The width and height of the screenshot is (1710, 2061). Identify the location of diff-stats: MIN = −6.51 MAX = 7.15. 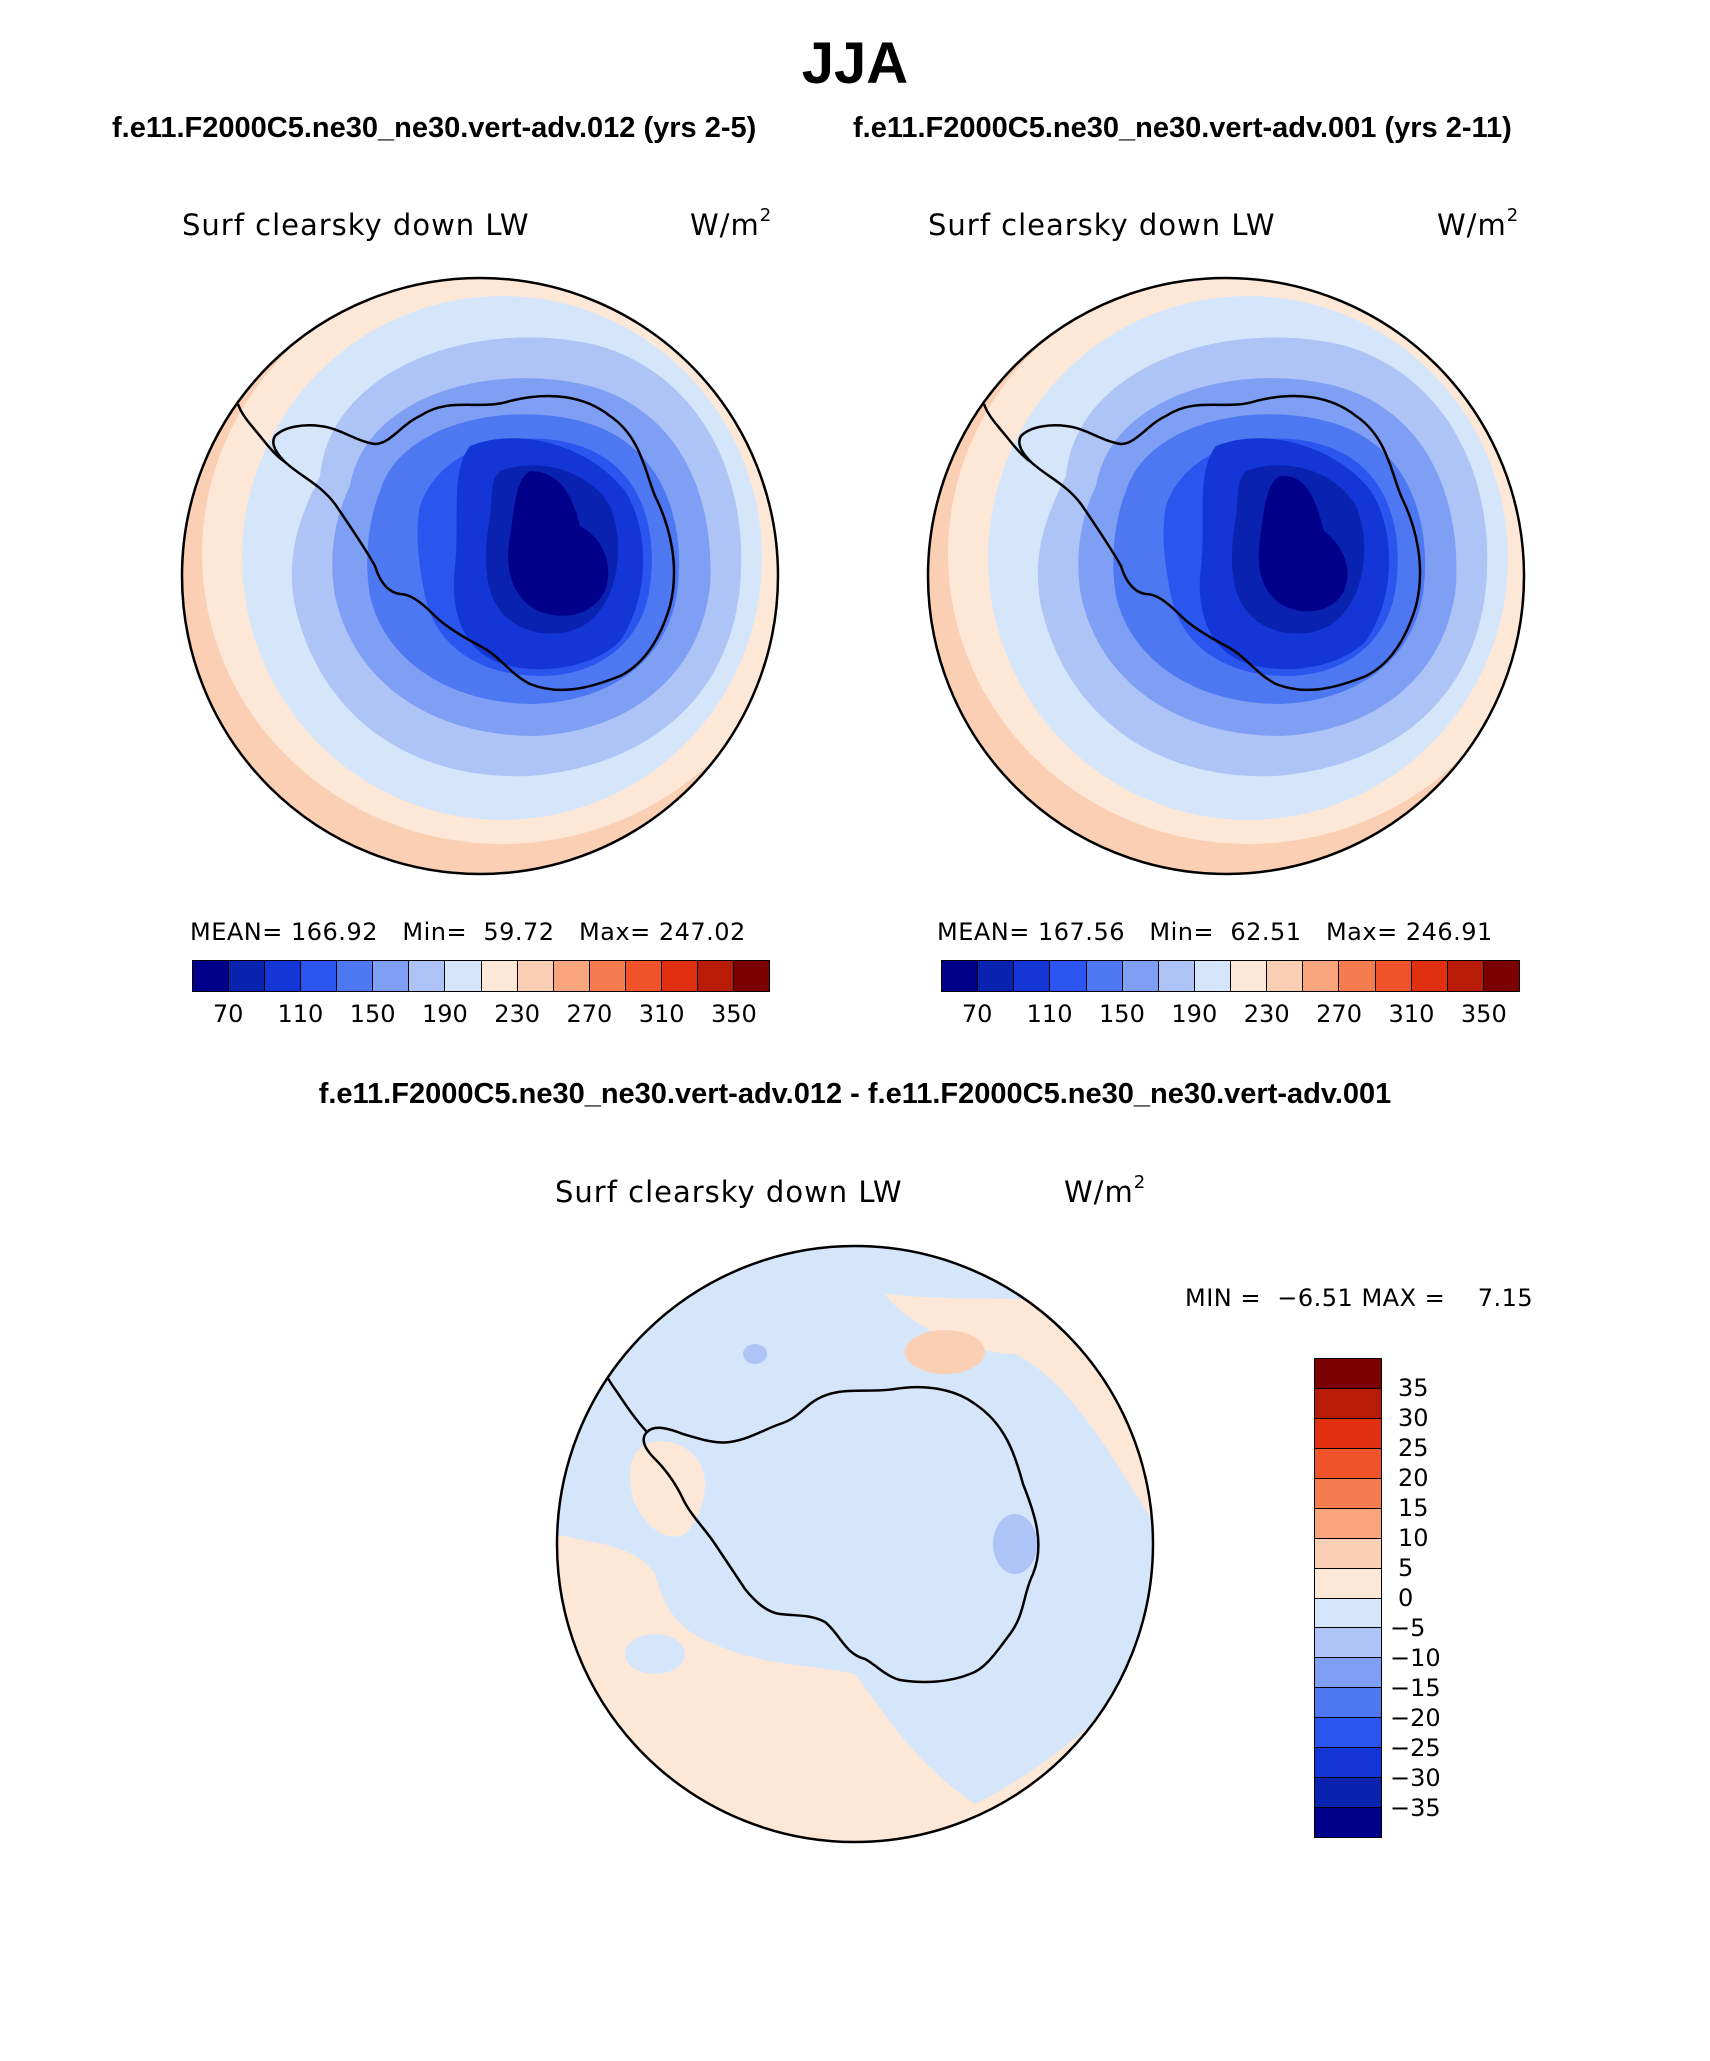
(1359, 1298).